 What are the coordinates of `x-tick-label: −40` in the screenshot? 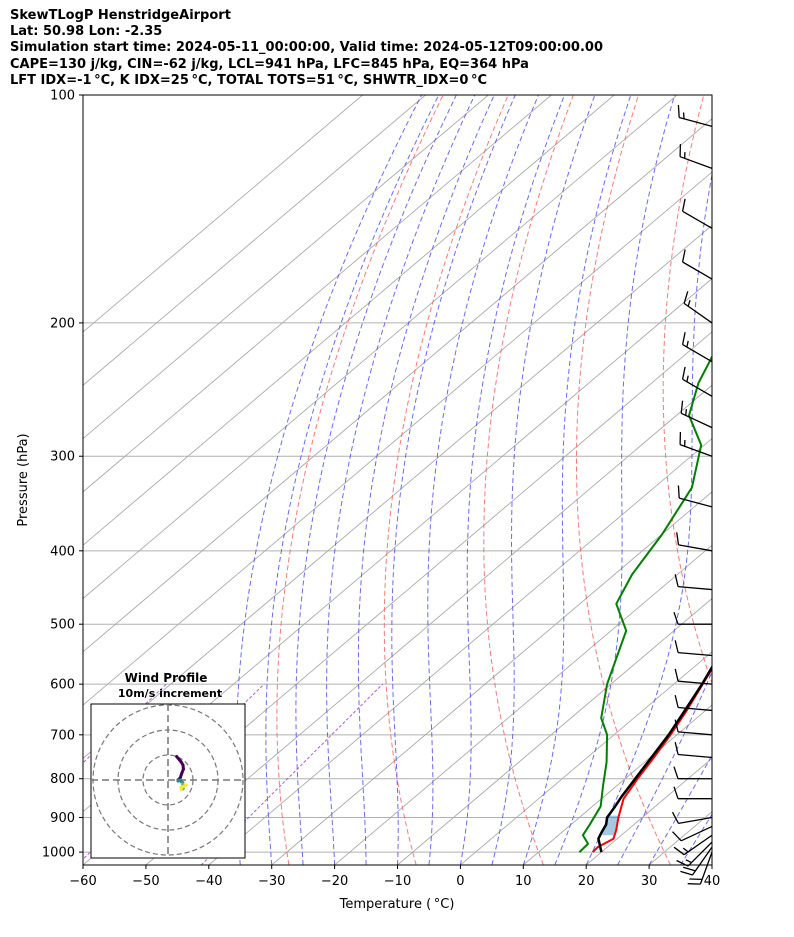 It's located at (208, 881).